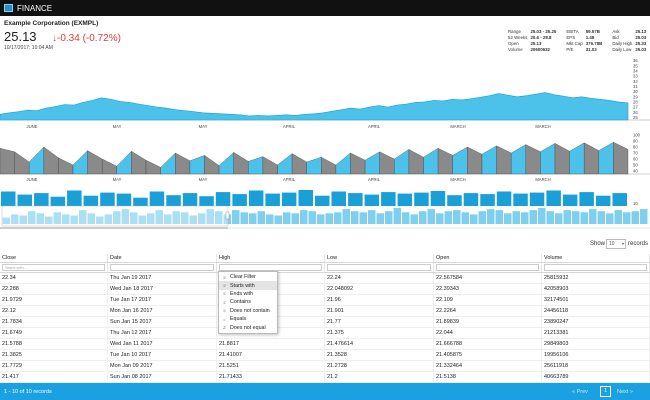  I want to click on column-header-close: Close, so click(54, 258).